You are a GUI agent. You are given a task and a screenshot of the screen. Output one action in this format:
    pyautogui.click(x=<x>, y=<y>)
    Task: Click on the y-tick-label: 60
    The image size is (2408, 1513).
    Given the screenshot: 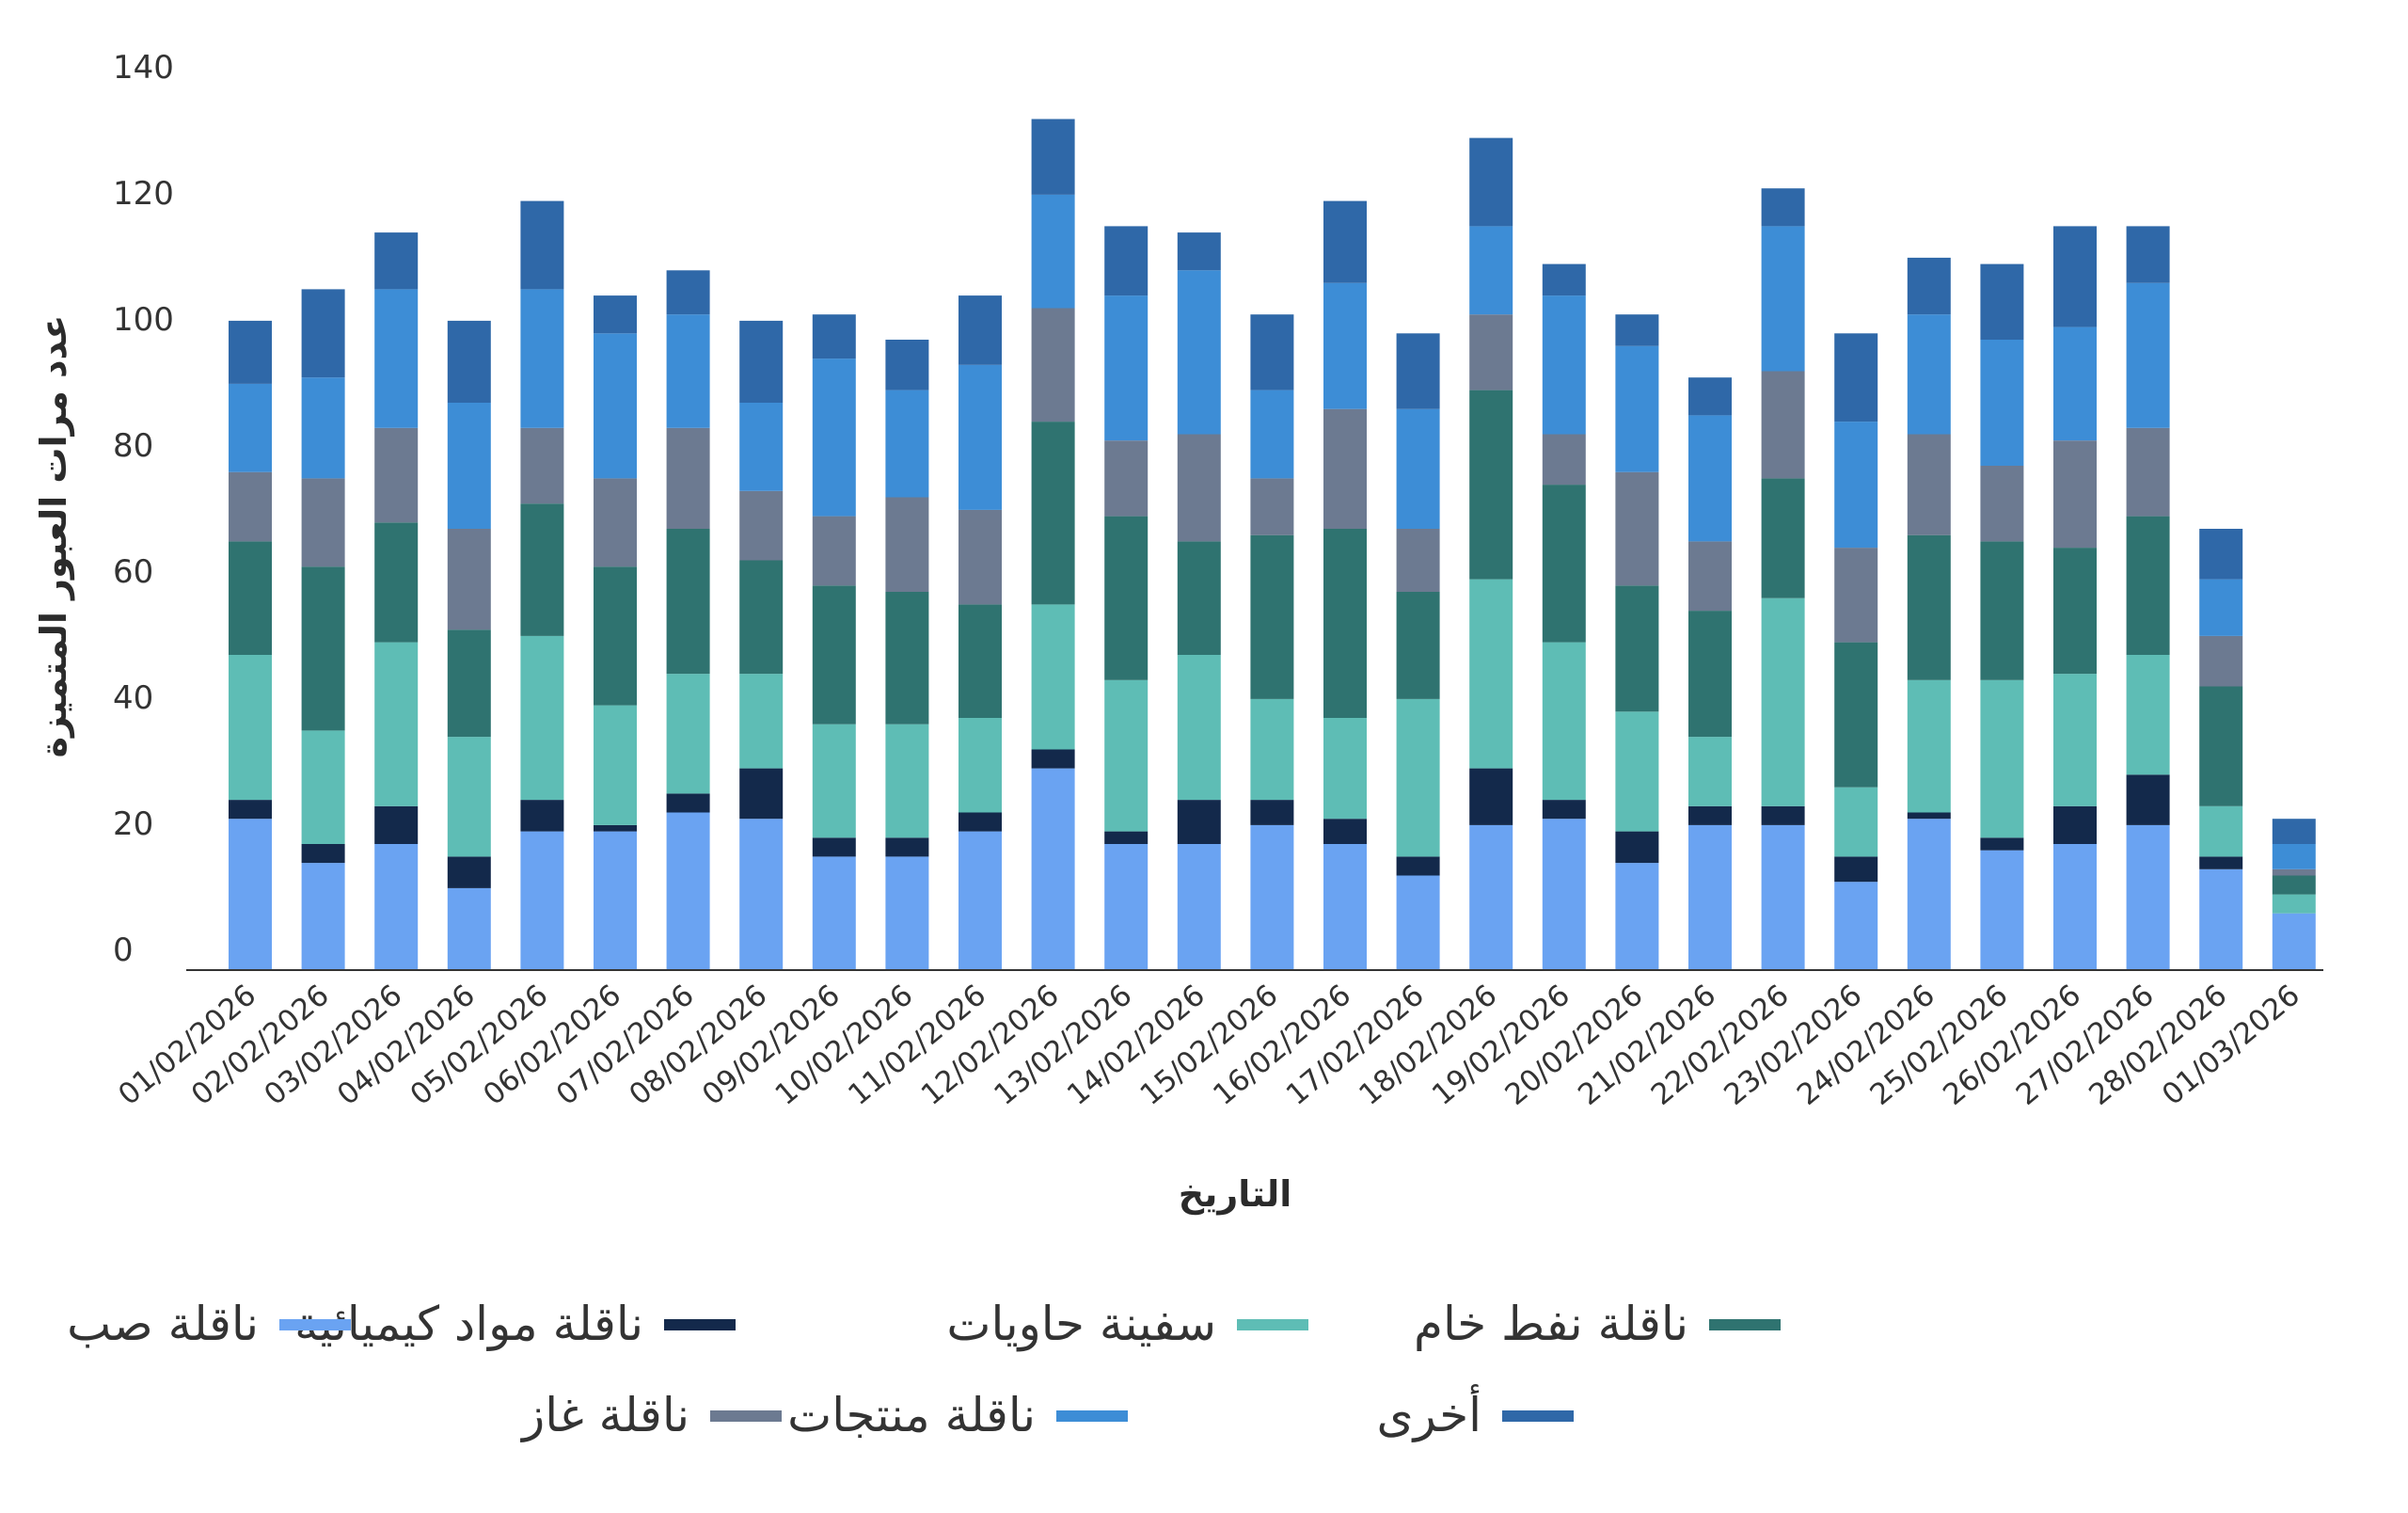 What is the action you would take?
    pyautogui.click(x=133, y=572)
    